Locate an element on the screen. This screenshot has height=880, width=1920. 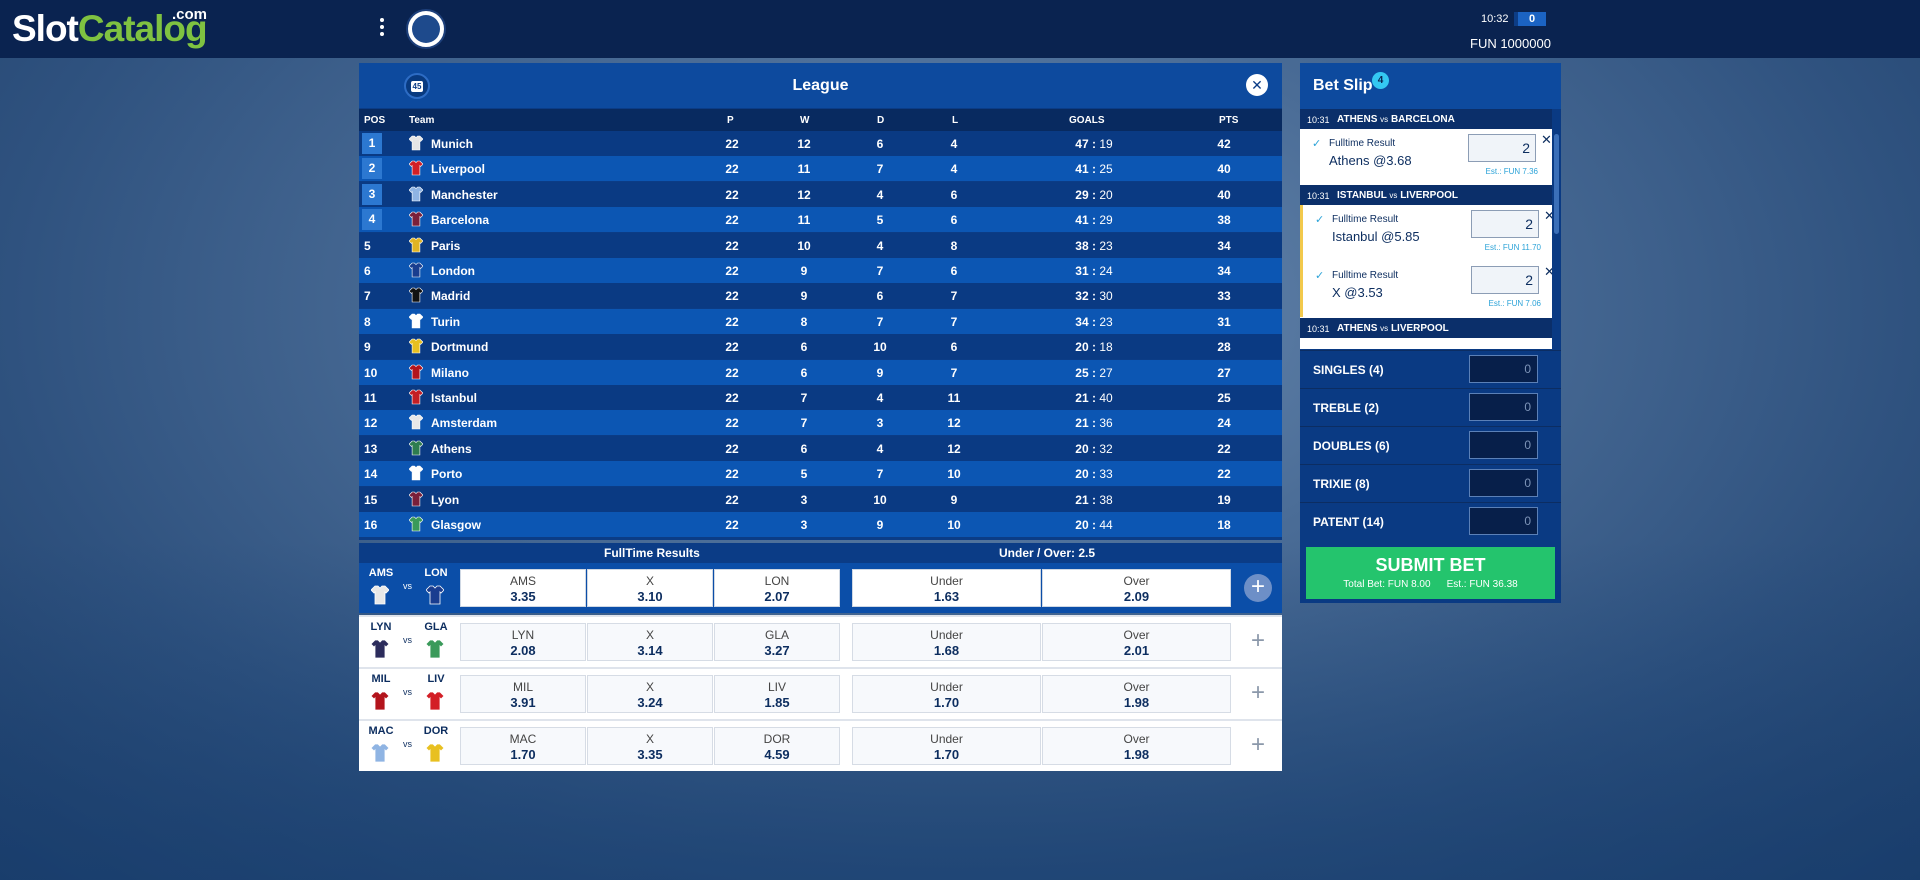
draw-odd-button: X 3.35 is located at coordinates (650, 746).